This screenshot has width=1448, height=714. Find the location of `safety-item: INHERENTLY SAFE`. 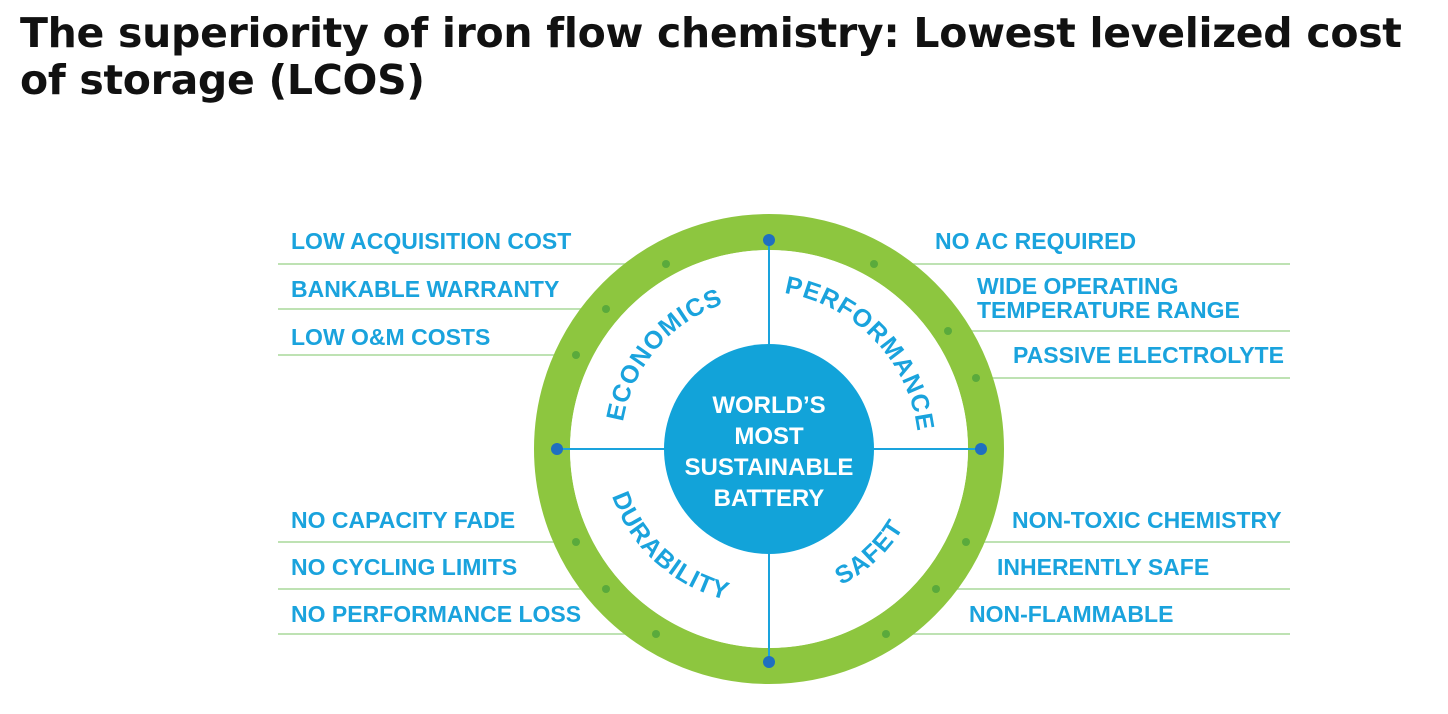

safety-item: INHERENTLY SAFE is located at coordinates (1103, 567).